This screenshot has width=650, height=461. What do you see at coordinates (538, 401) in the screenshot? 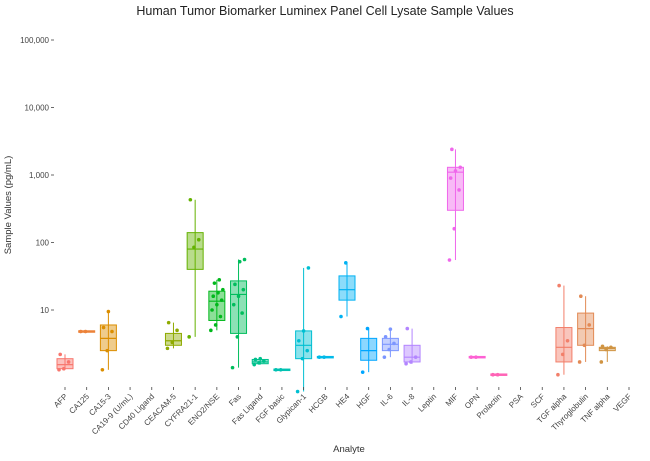
I see `x-tick-label: SCF` at bounding box center [538, 401].